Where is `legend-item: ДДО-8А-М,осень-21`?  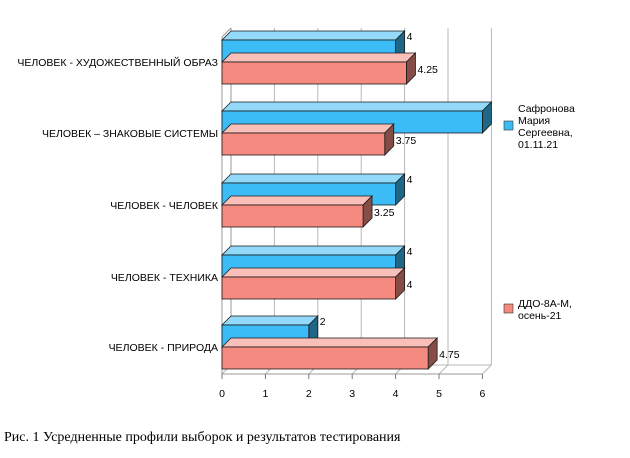
legend-item: ДДО-8А-М,осень-21 is located at coordinates (537, 310).